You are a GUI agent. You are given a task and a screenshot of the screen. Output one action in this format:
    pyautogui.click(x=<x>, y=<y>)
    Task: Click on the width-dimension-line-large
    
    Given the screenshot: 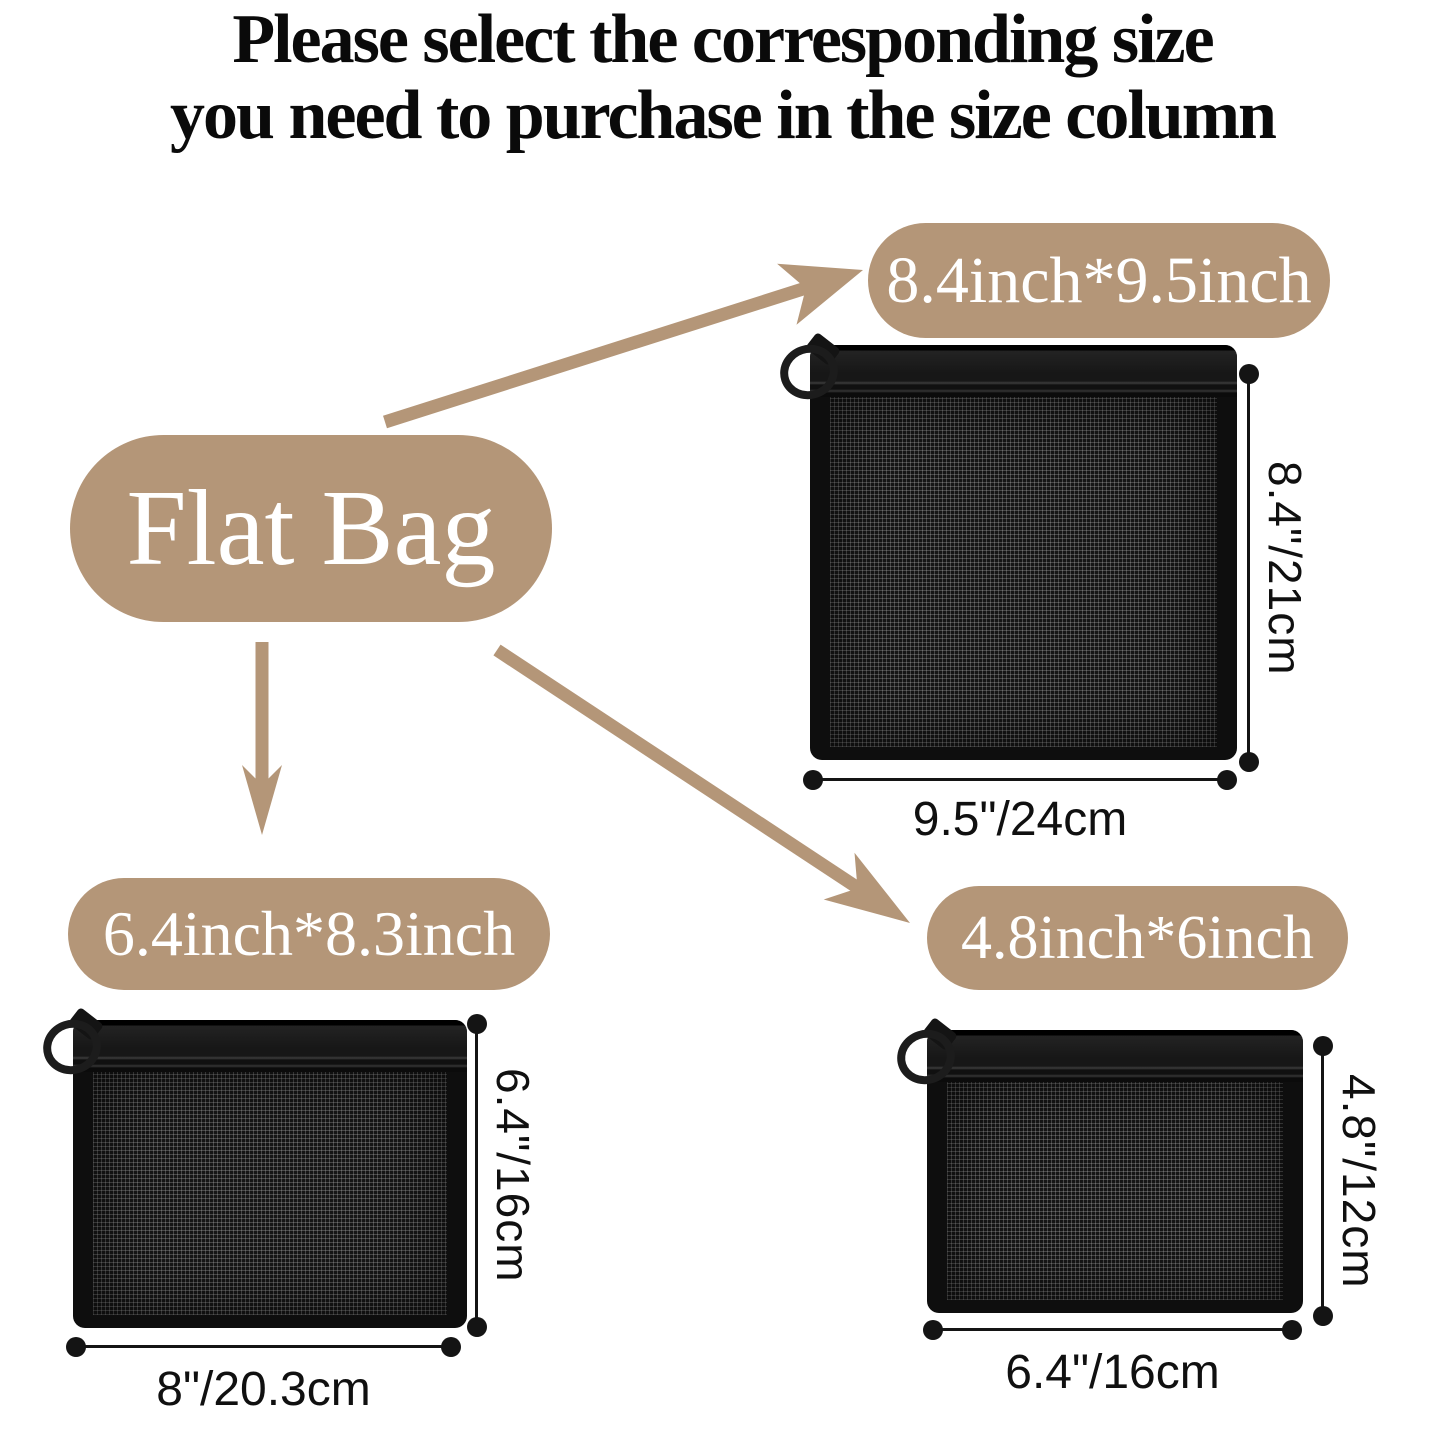 What is the action you would take?
    pyautogui.click(x=1020, y=779)
    